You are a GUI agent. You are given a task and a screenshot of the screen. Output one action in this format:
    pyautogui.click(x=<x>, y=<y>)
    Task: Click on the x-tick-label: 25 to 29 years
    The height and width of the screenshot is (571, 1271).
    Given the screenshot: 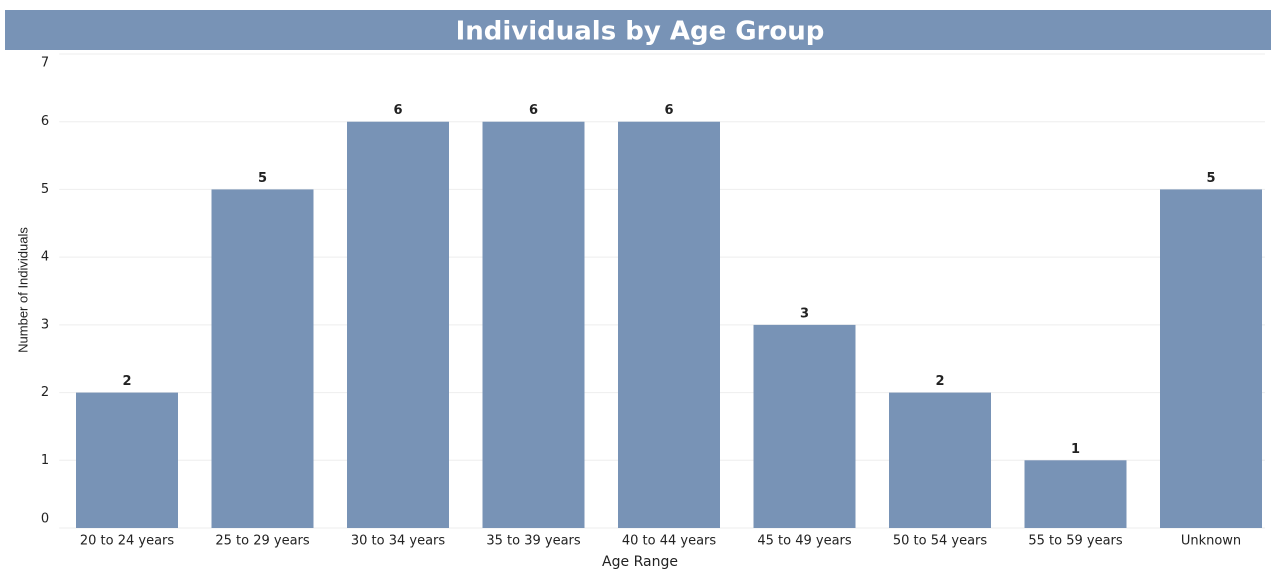 What is the action you would take?
    pyautogui.click(x=262, y=541)
    